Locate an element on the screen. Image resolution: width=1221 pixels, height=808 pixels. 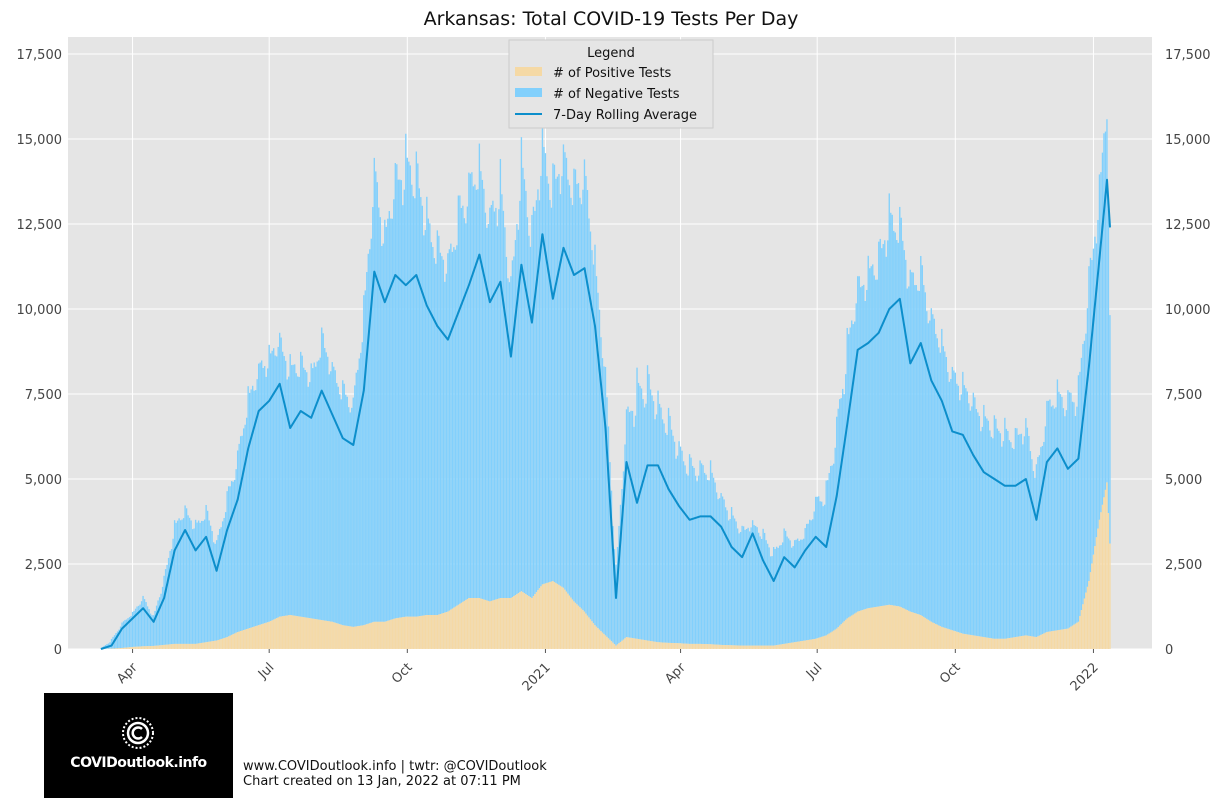
y-tick-label-right: 2,500 is located at coordinates (1183, 565).